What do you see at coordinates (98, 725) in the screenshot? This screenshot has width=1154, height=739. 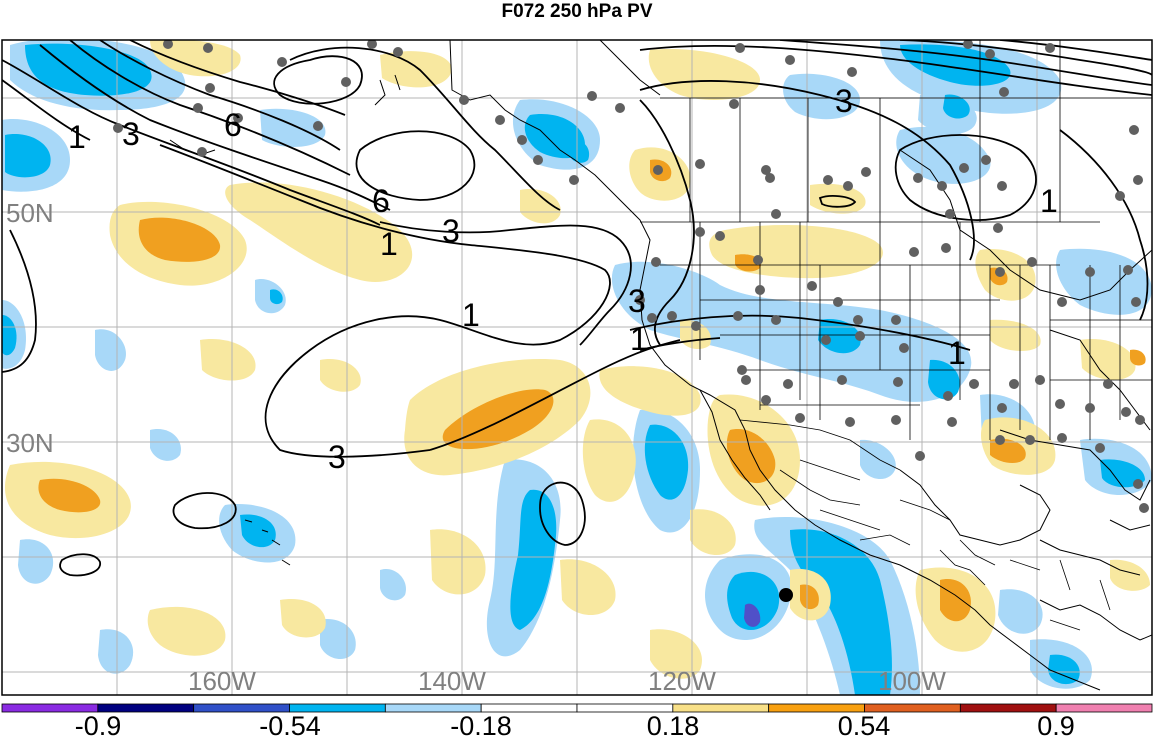 I see `colorbar-label: -0.9` at bounding box center [98, 725].